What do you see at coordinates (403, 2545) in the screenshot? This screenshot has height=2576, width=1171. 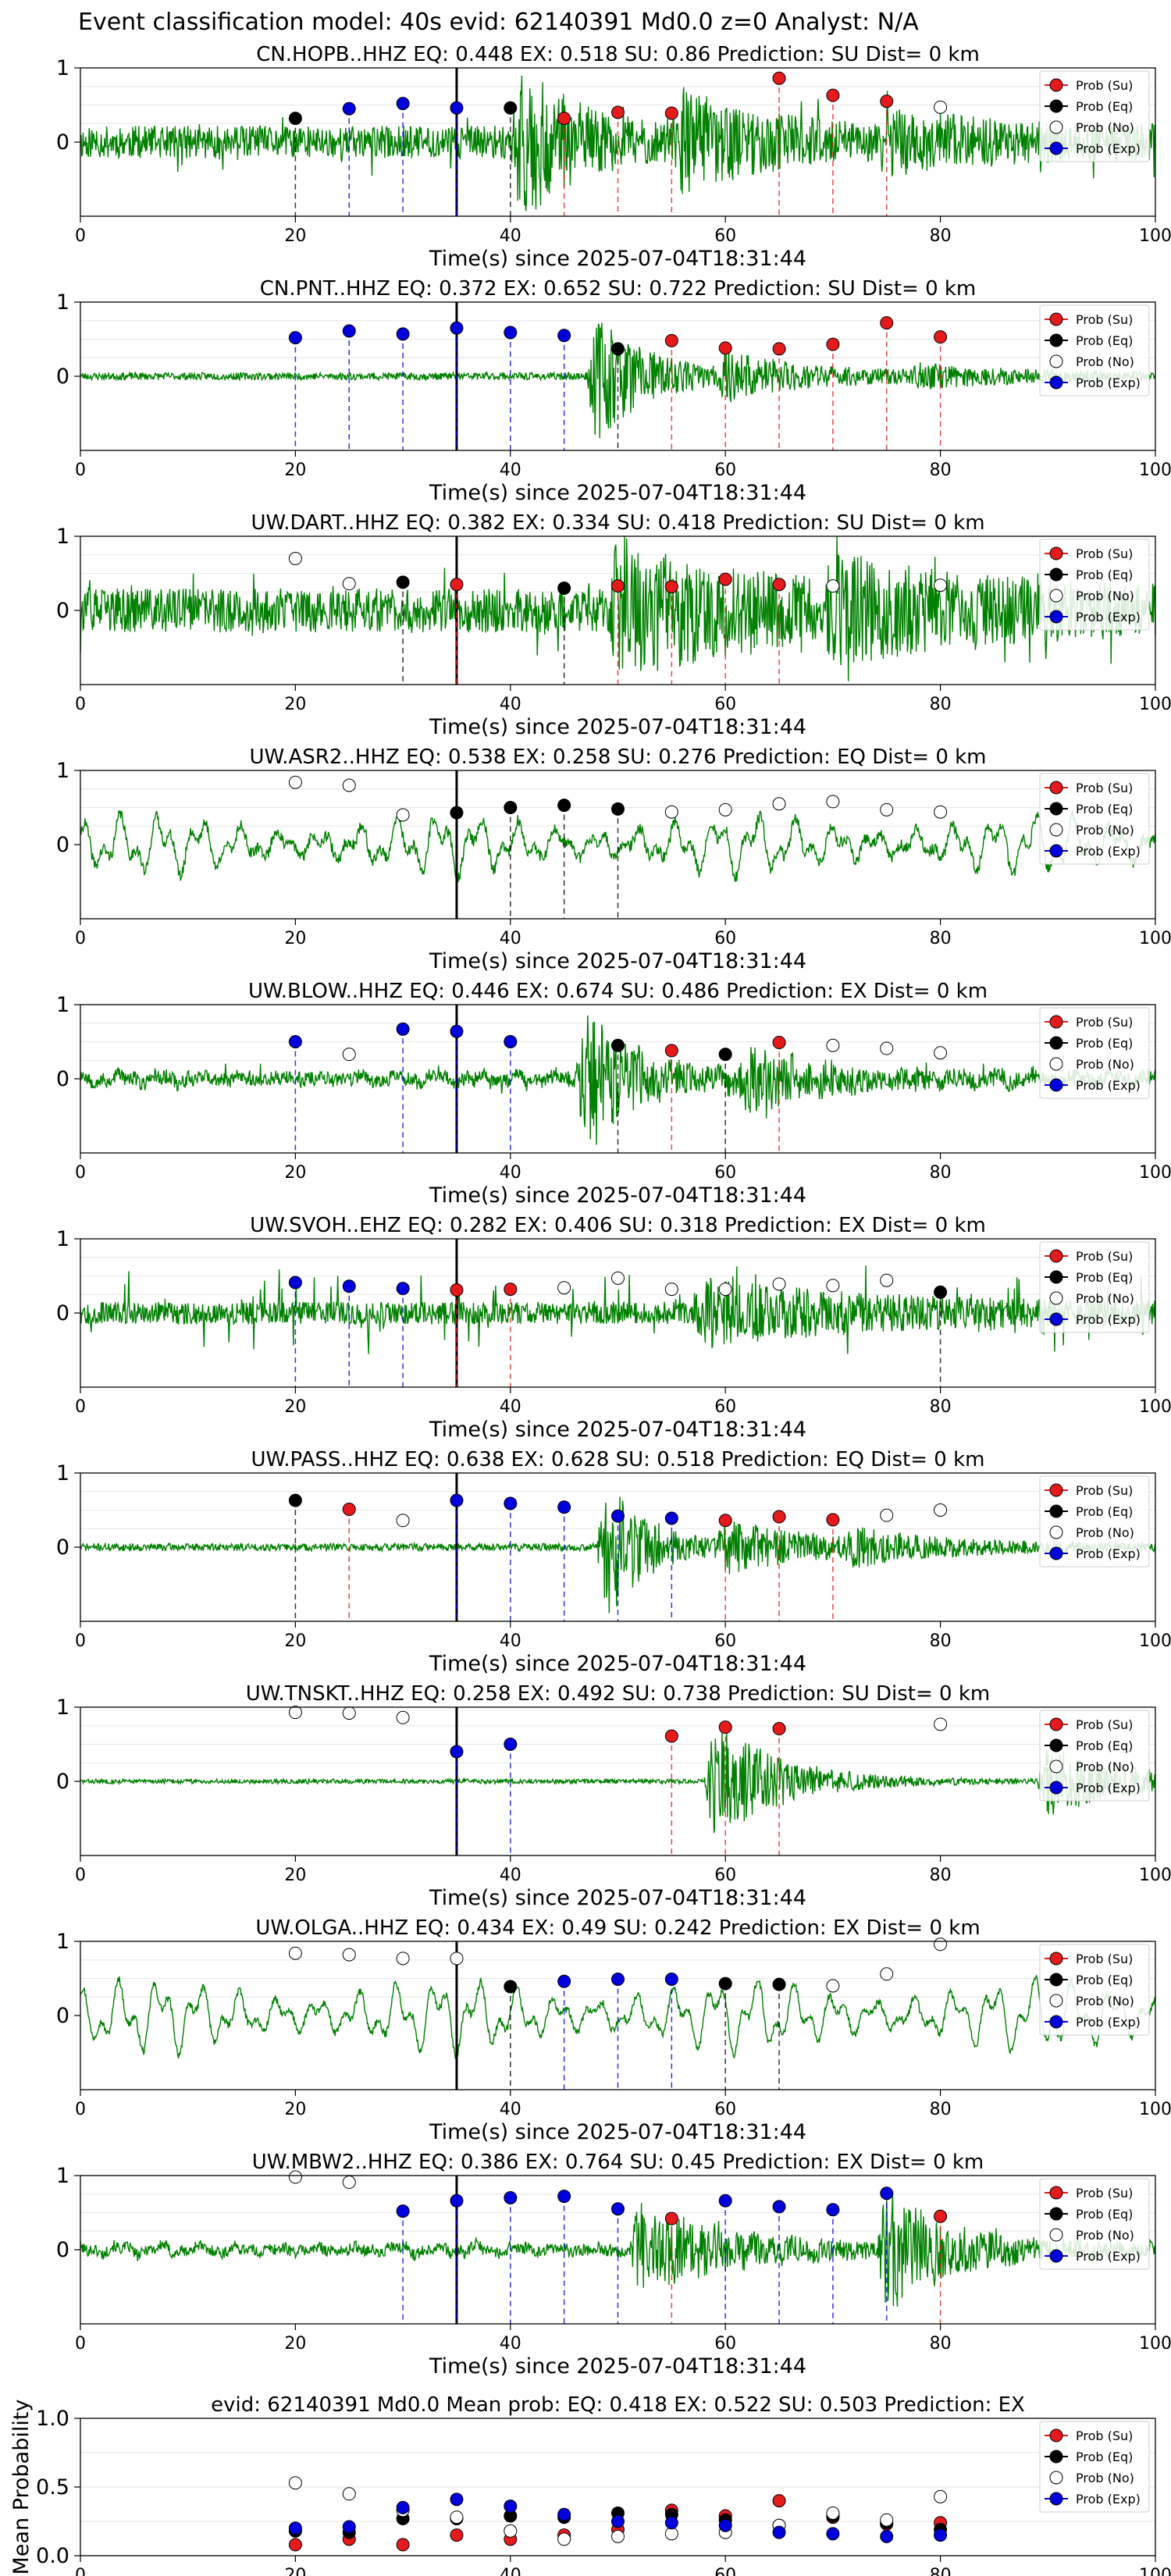 I see `mean-point-su` at bounding box center [403, 2545].